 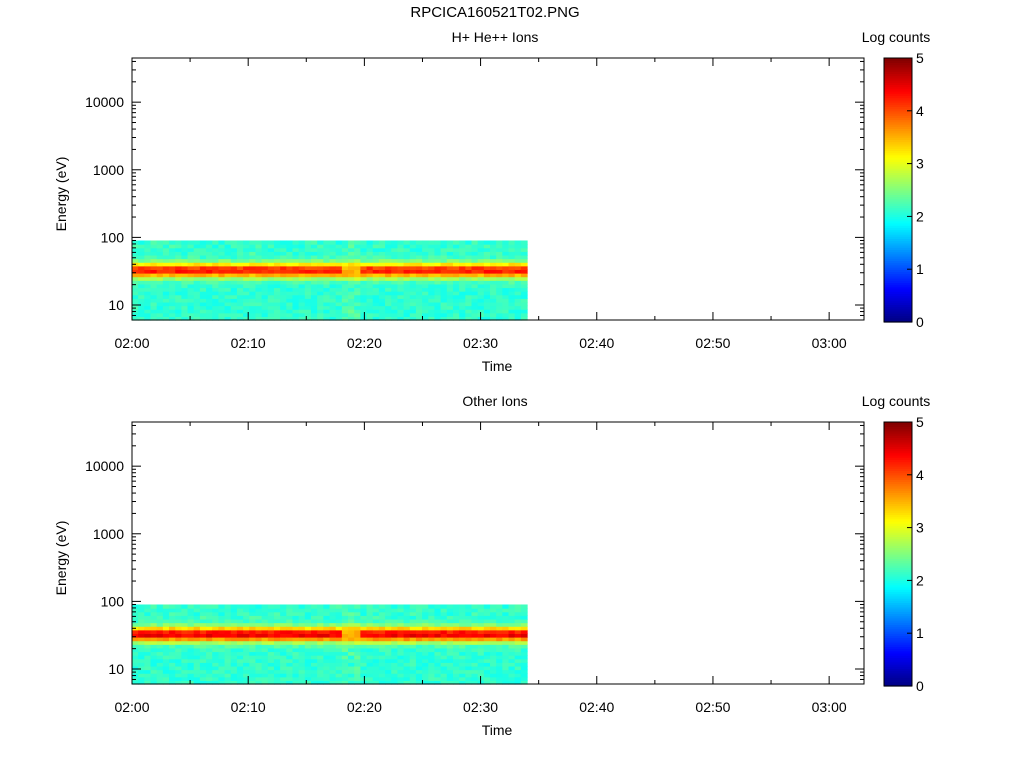 I want to click on y-tick-label: 10, so click(x=116, y=669).